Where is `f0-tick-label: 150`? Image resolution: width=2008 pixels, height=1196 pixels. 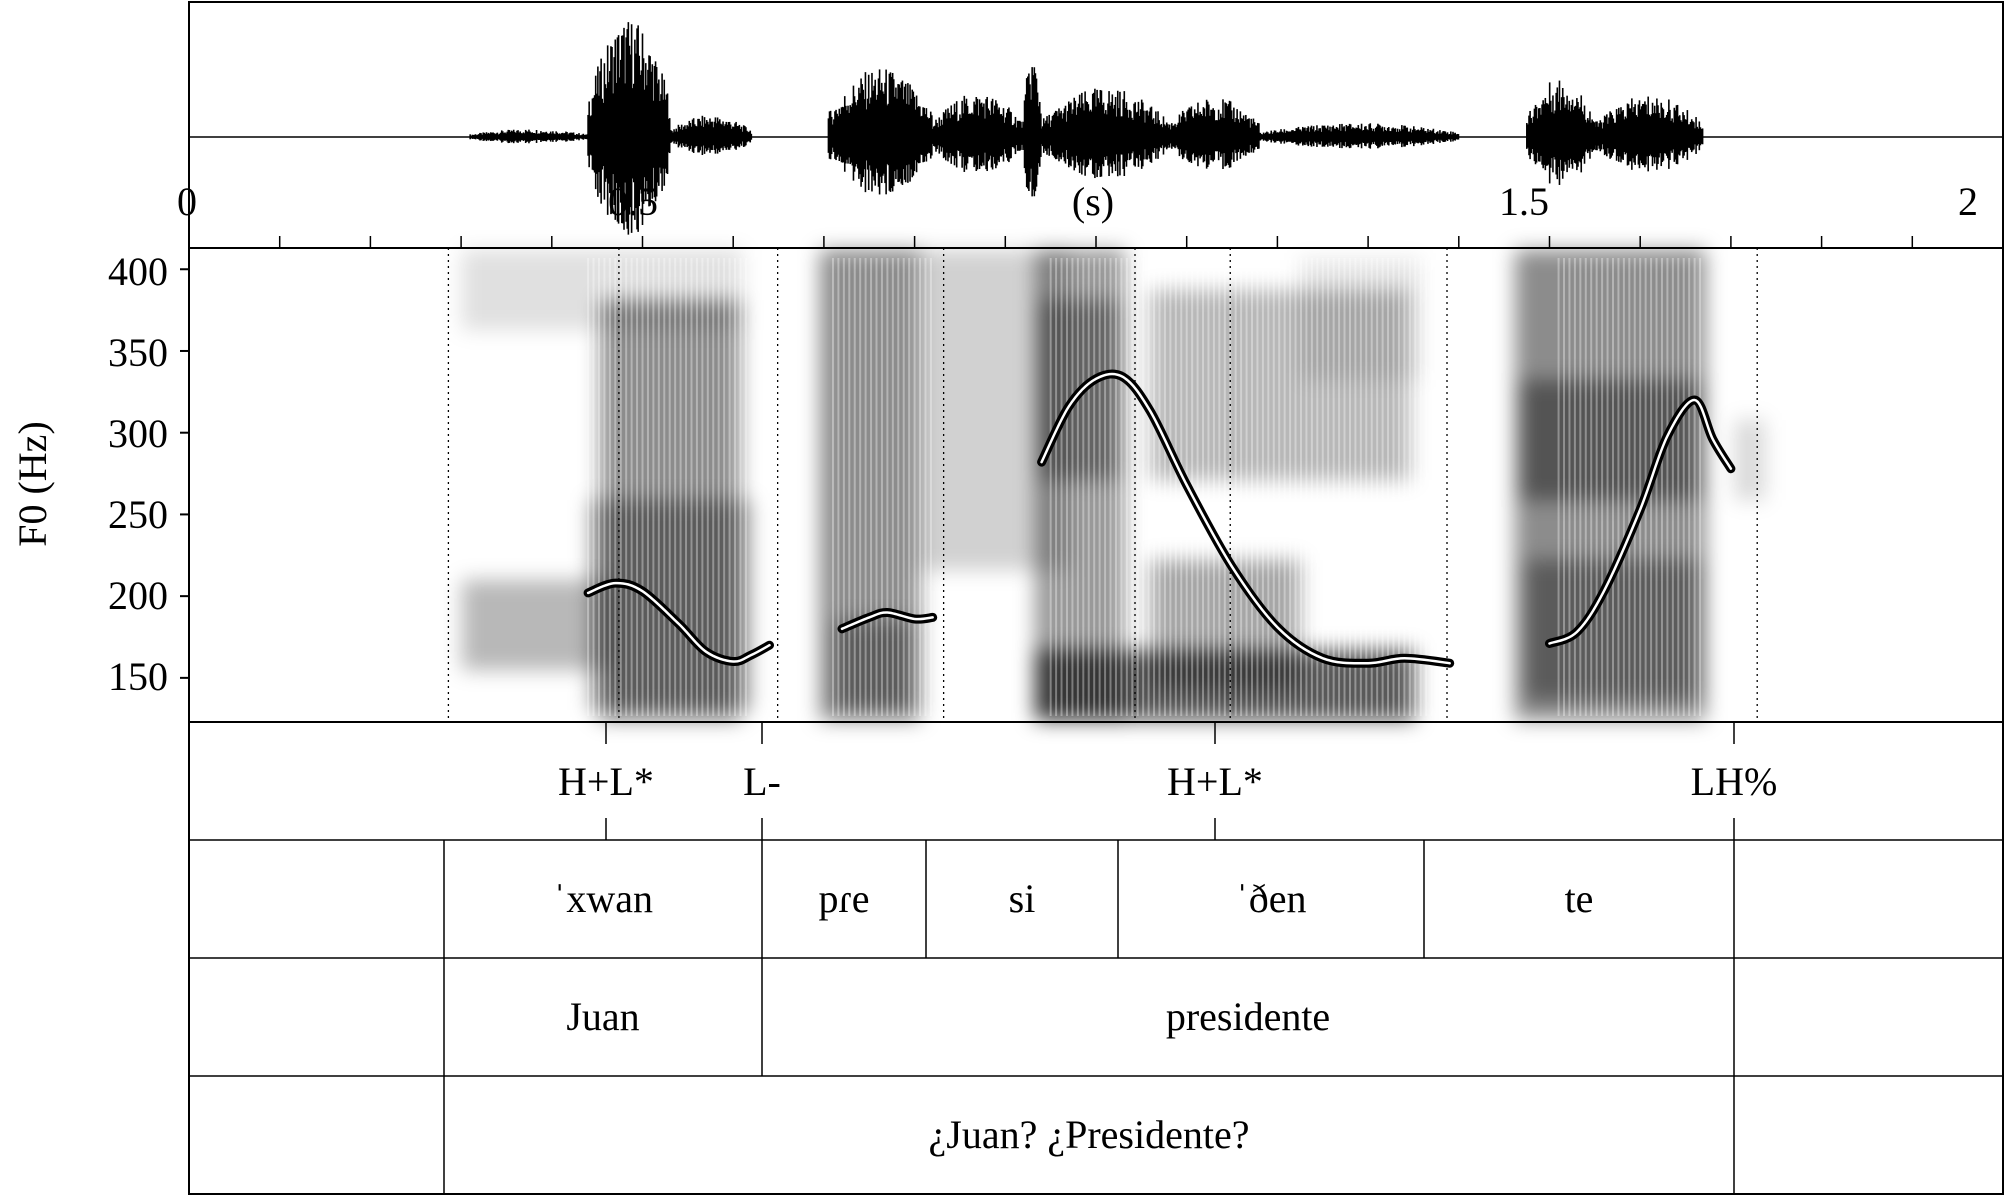
f0-tick-label: 150 is located at coordinates (138, 676).